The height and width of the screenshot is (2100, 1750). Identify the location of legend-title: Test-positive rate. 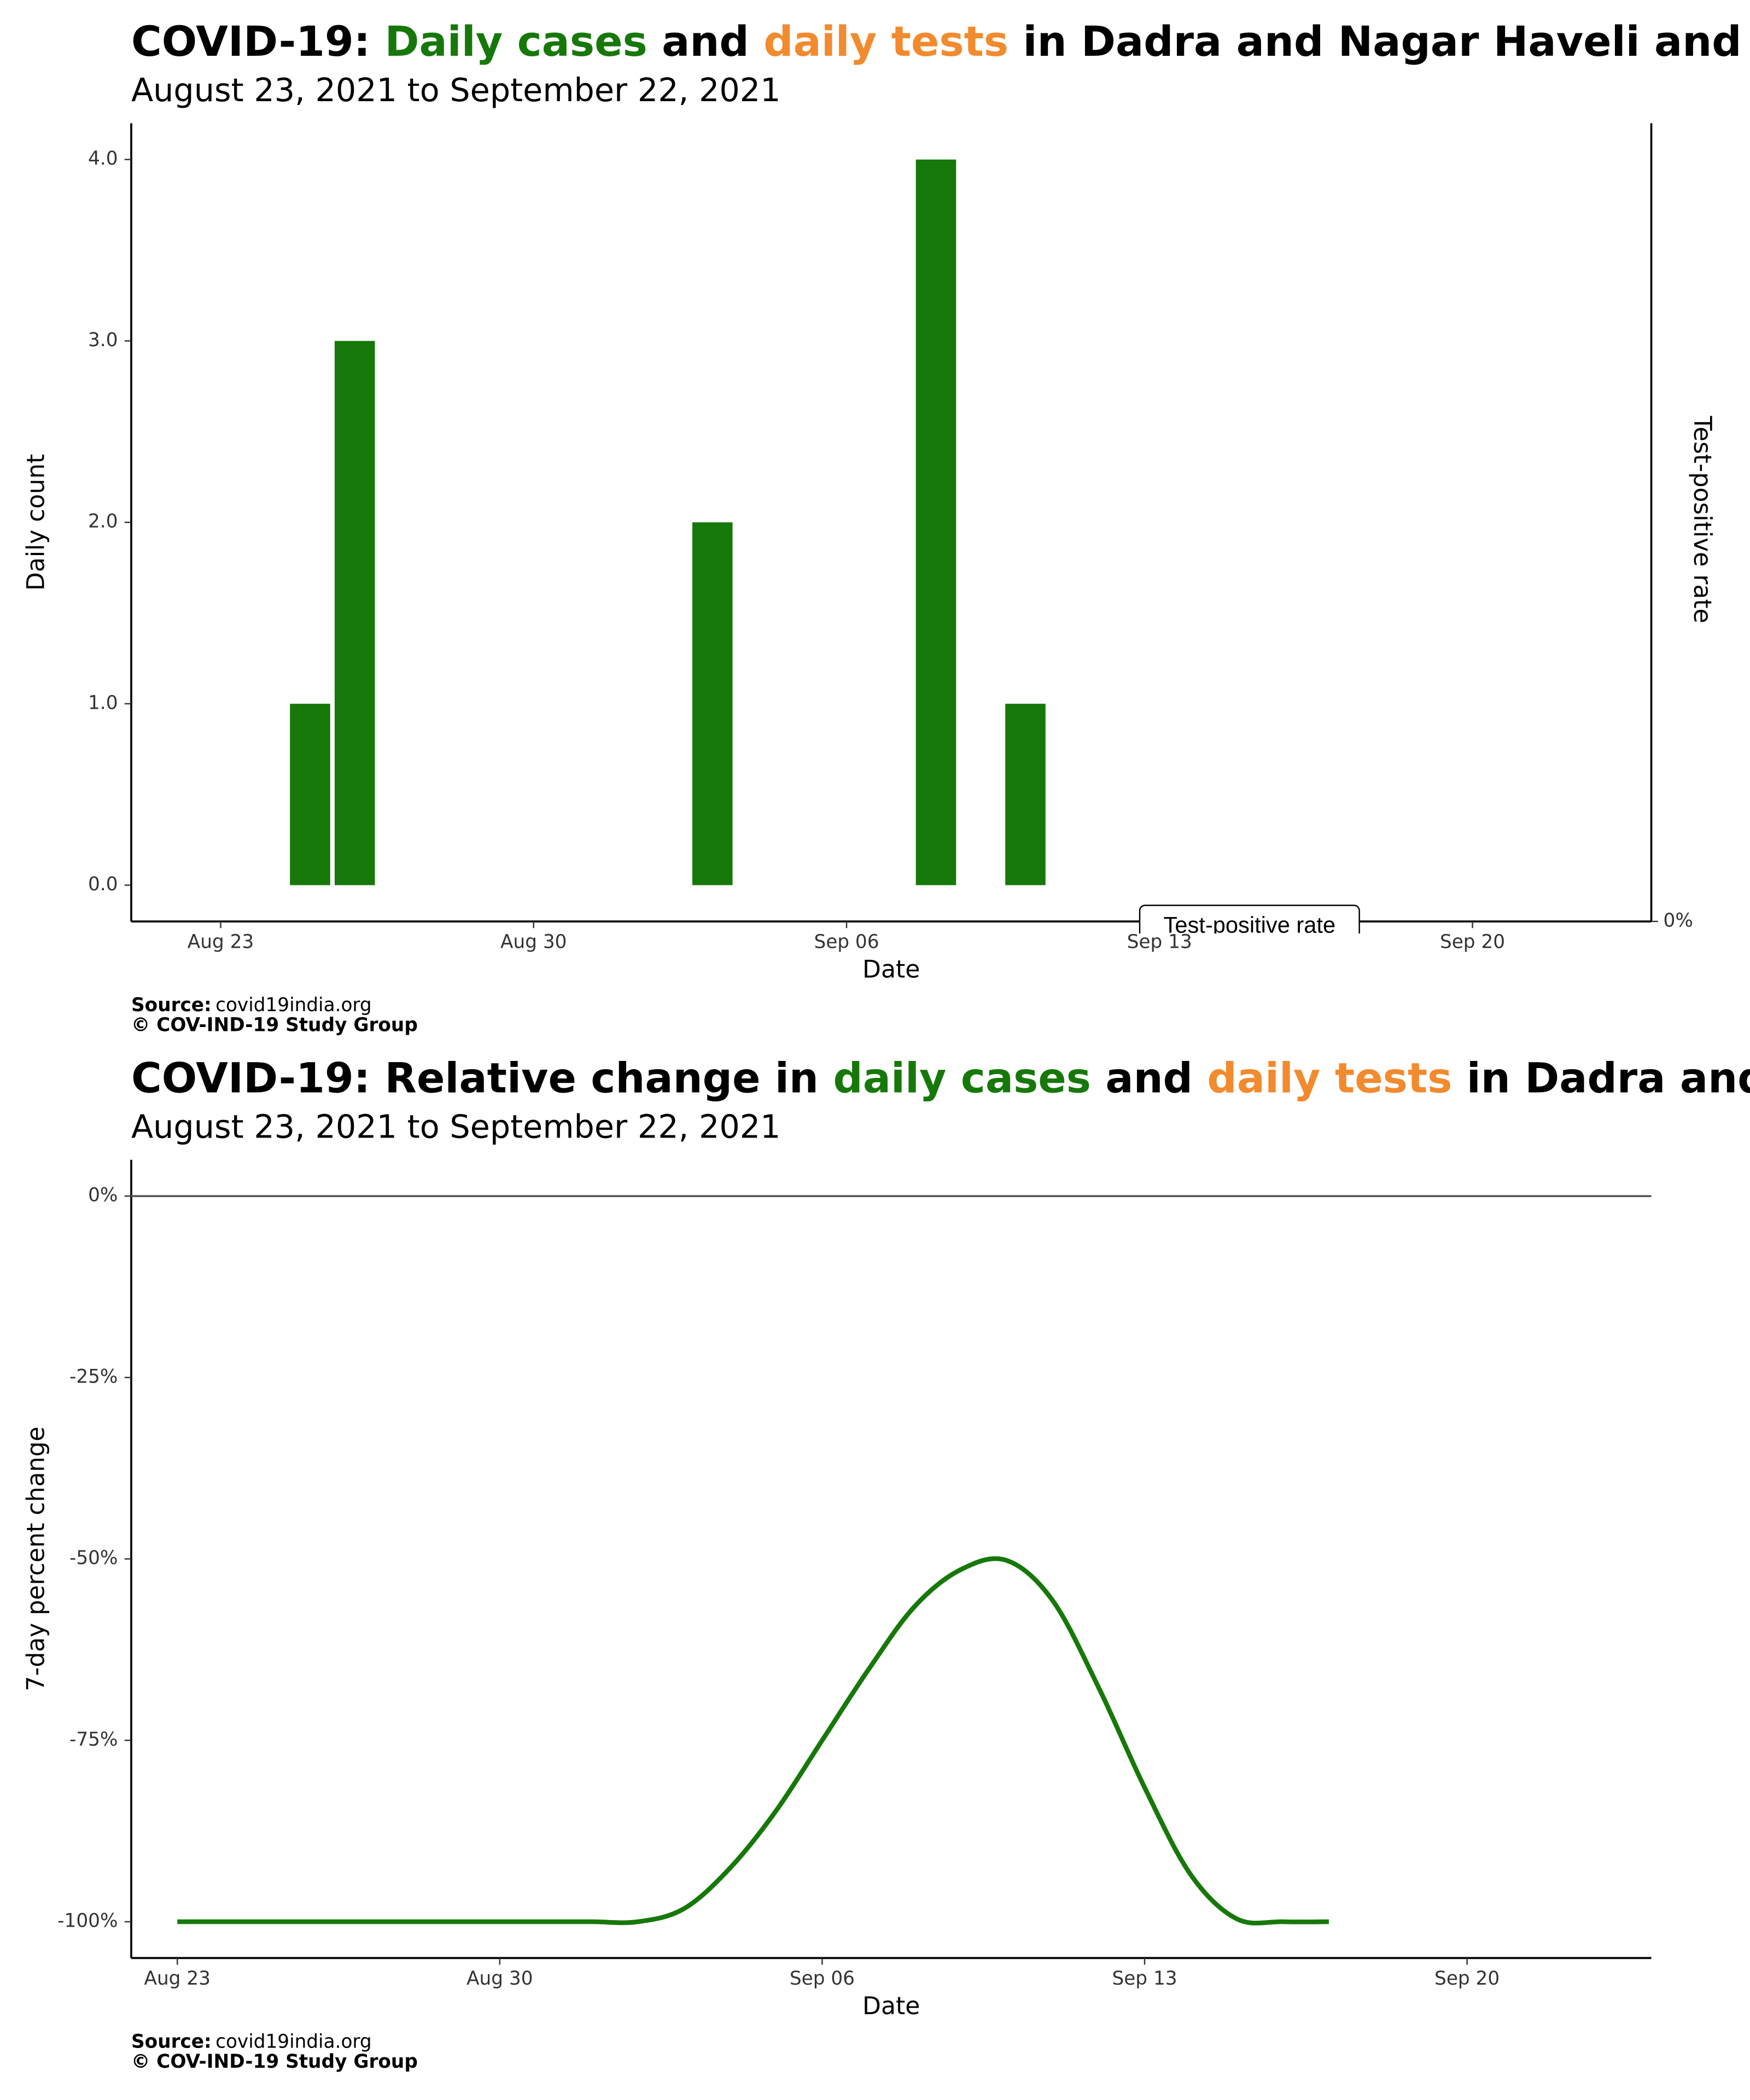
(1250, 925).